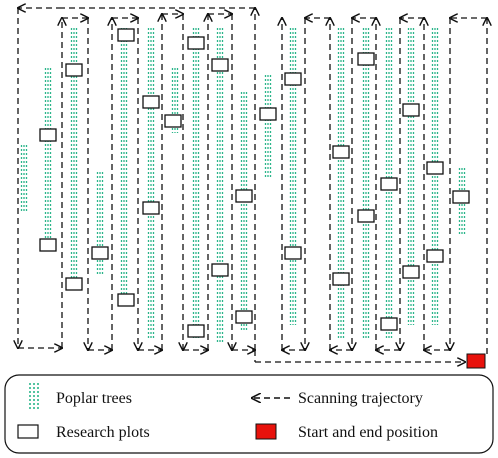  Describe the element at coordinates (103, 432) in the screenshot. I see `legend-label-plots: Research plots` at that location.